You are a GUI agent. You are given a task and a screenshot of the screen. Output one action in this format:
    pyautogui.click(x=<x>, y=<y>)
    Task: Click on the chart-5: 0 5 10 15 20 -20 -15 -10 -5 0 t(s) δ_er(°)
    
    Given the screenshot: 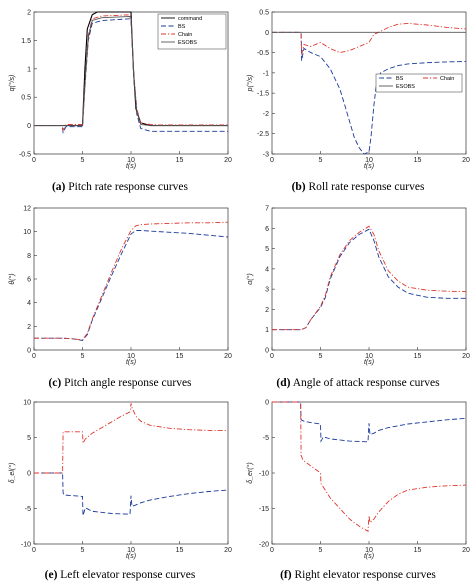 What is the action you would take?
    pyautogui.click(x=358, y=480)
    